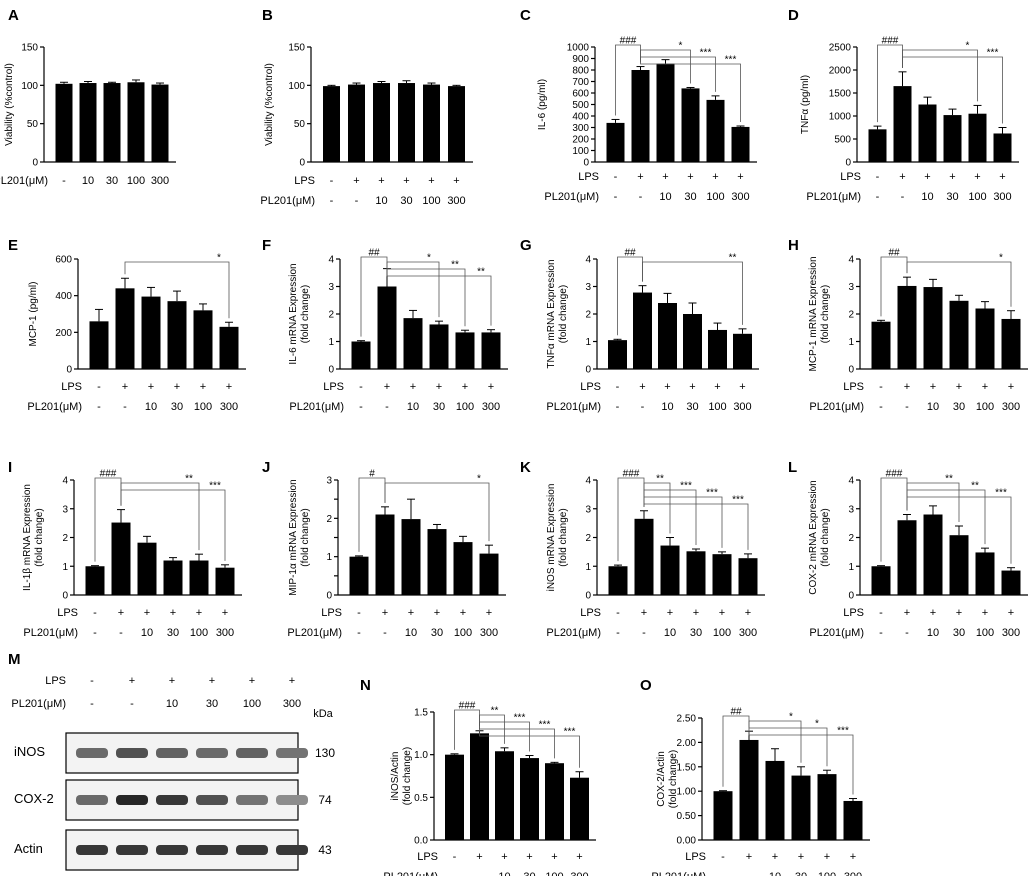  Describe the element at coordinates (793, 15) in the screenshot. I see `panel-letter: D` at that location.